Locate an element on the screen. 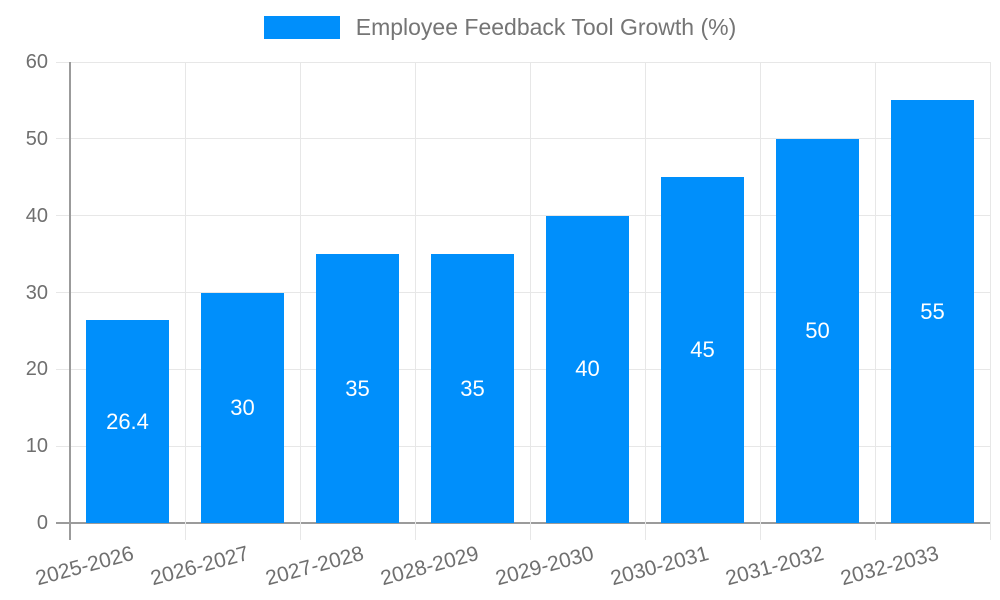 The width and height of the screenshot is (1000, 600). bar-2028-2029: 35 is located at coordinates (472, 388).